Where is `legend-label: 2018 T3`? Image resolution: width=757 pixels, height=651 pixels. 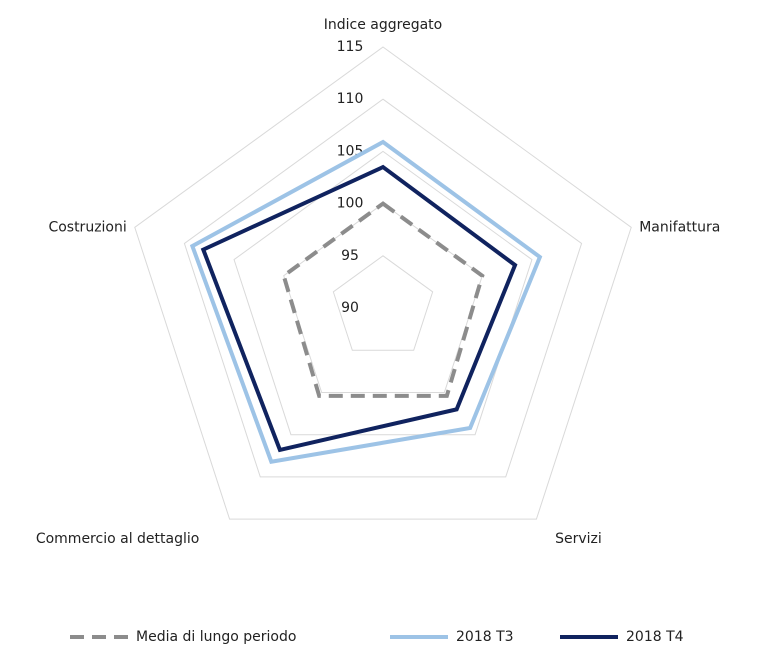 legend-label: 2018 T3 is located at coordinates (485, 637).